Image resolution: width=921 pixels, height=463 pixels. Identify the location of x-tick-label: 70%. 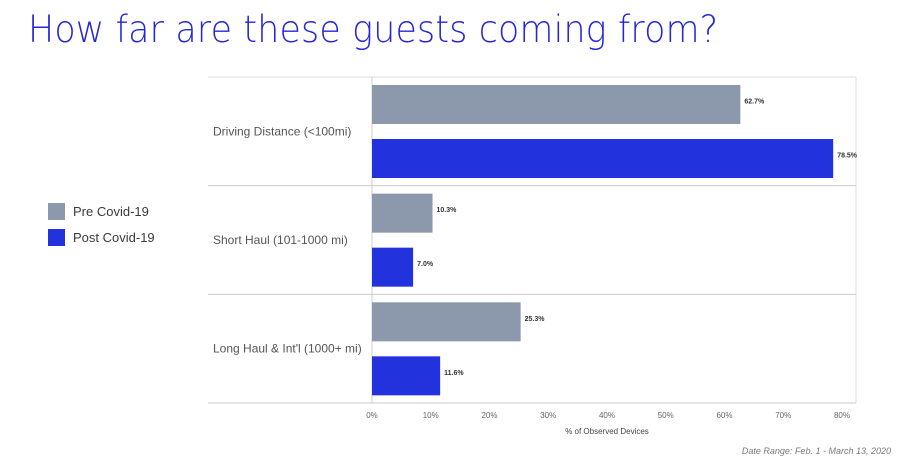
(783, 415).